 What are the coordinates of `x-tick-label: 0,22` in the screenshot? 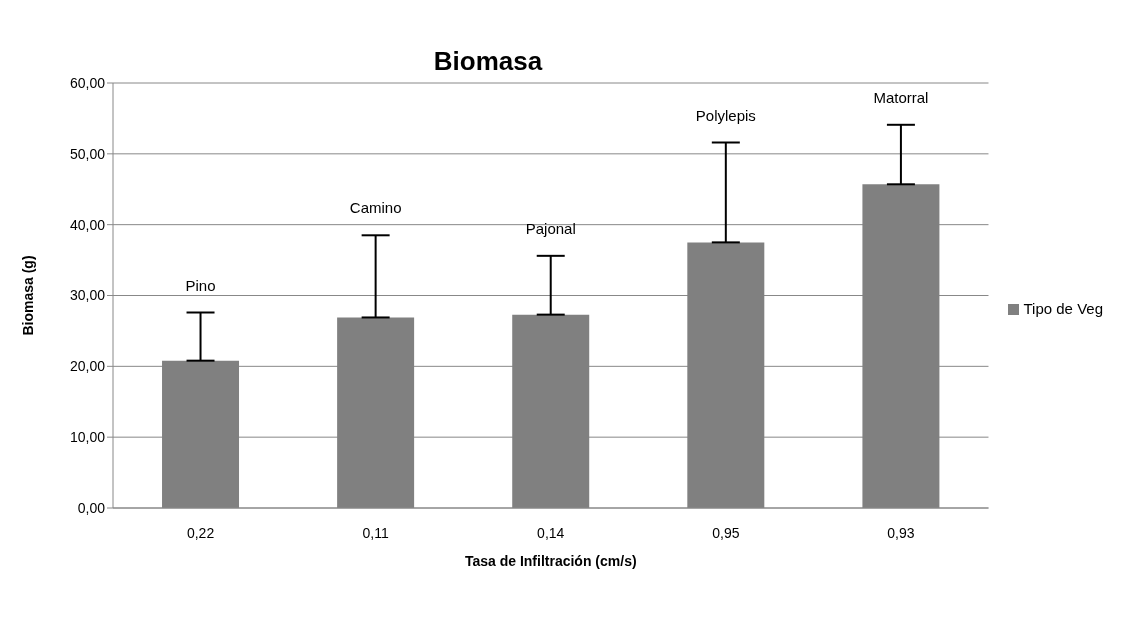 It's located at (200, 532).